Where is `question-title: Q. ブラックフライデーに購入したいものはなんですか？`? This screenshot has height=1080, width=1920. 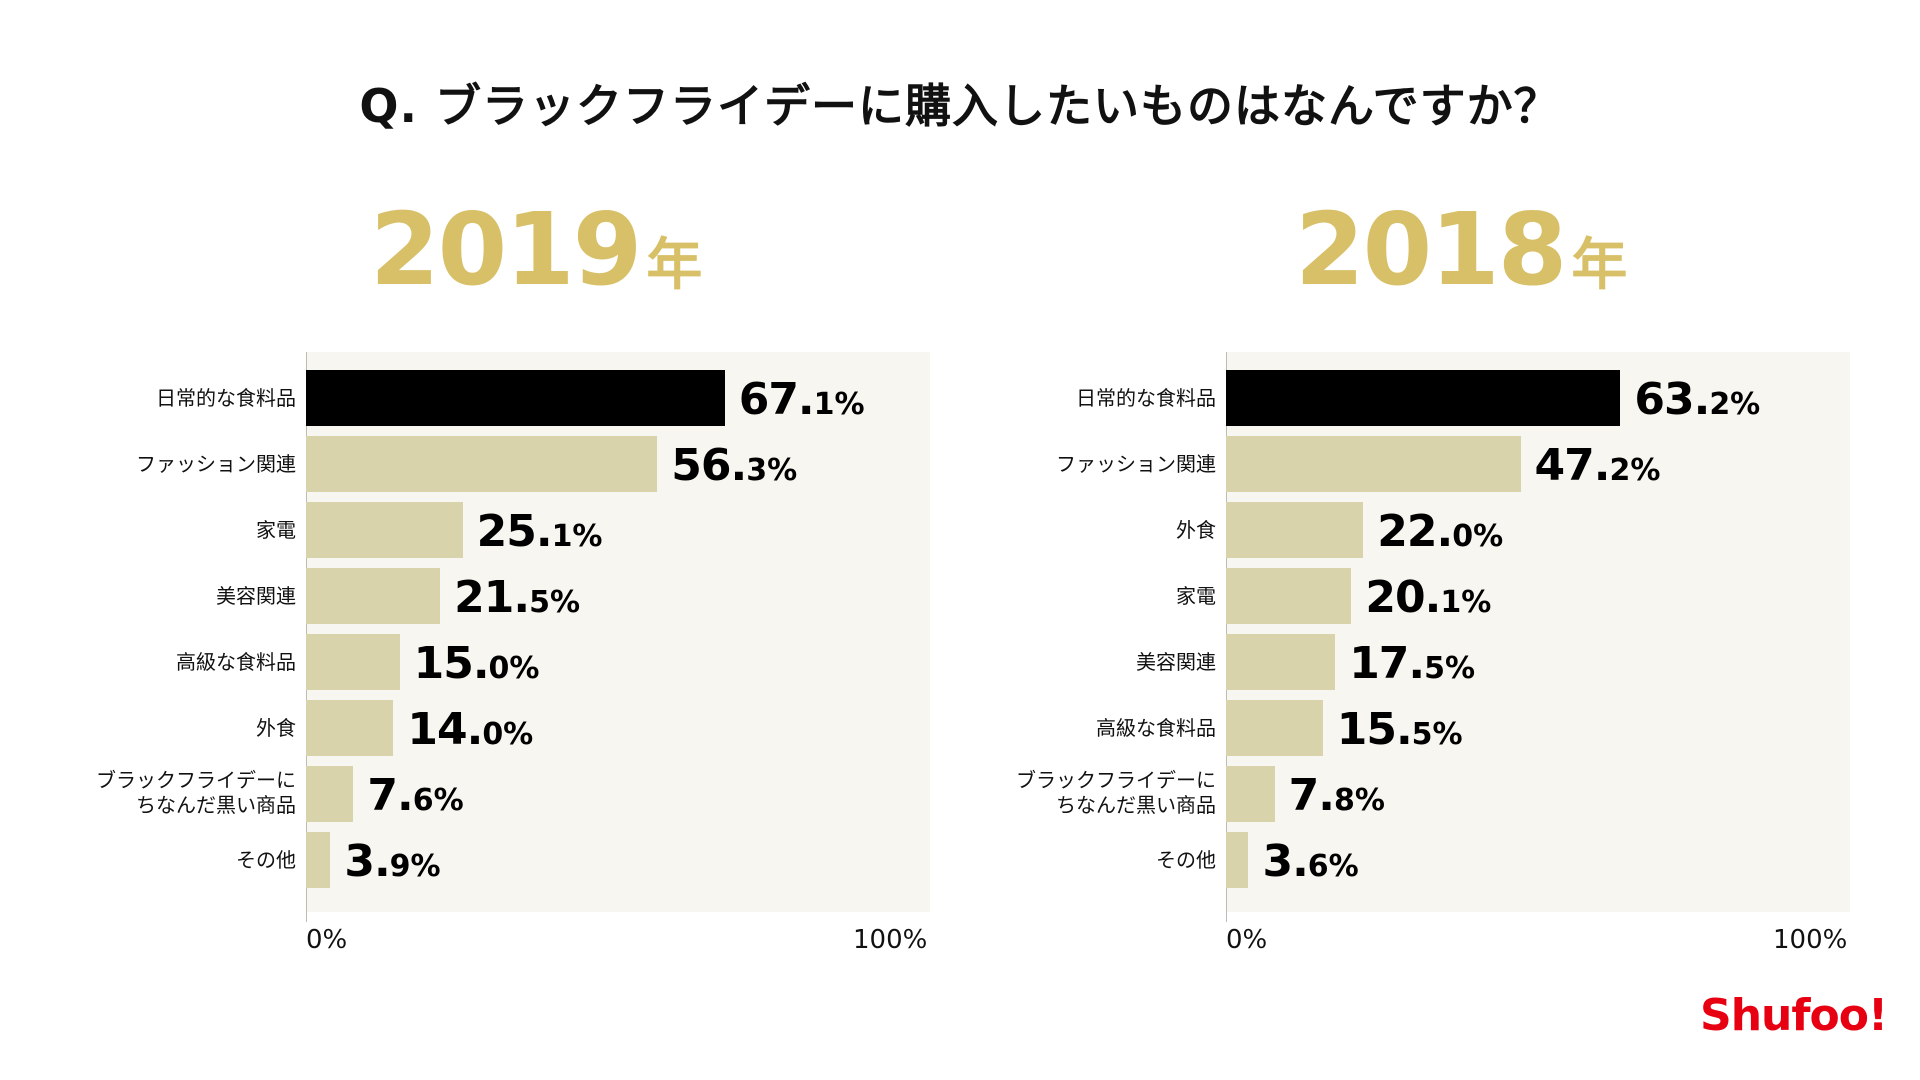 question-title: Q. ブラックフライデーに購入したいものはなんですか？ is located at coordinates (960, 106).